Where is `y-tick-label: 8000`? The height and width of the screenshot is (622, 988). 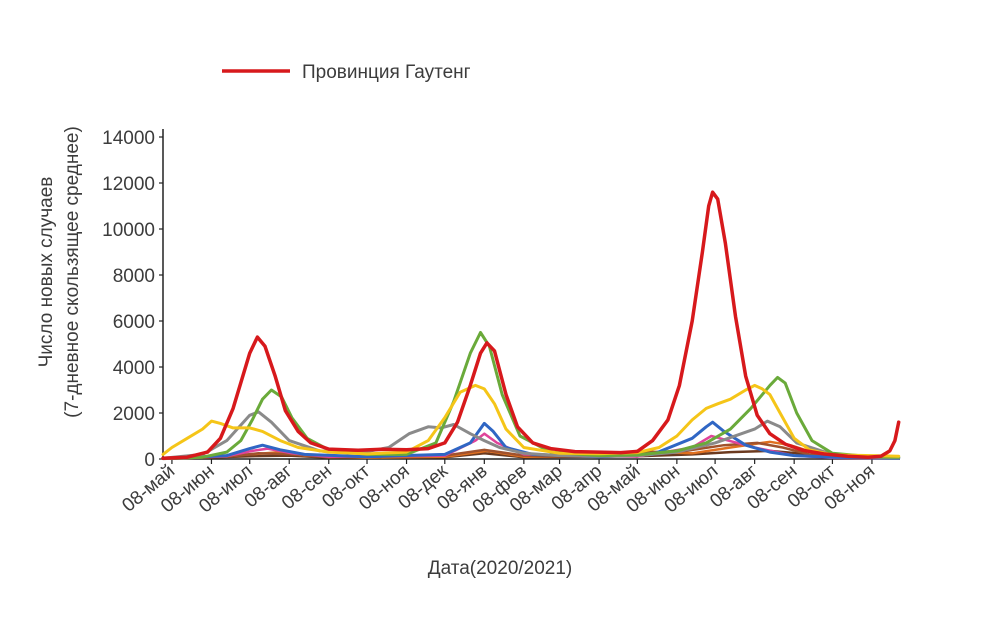
y-tick-label: 8000 is located at coordinates (134, 276).